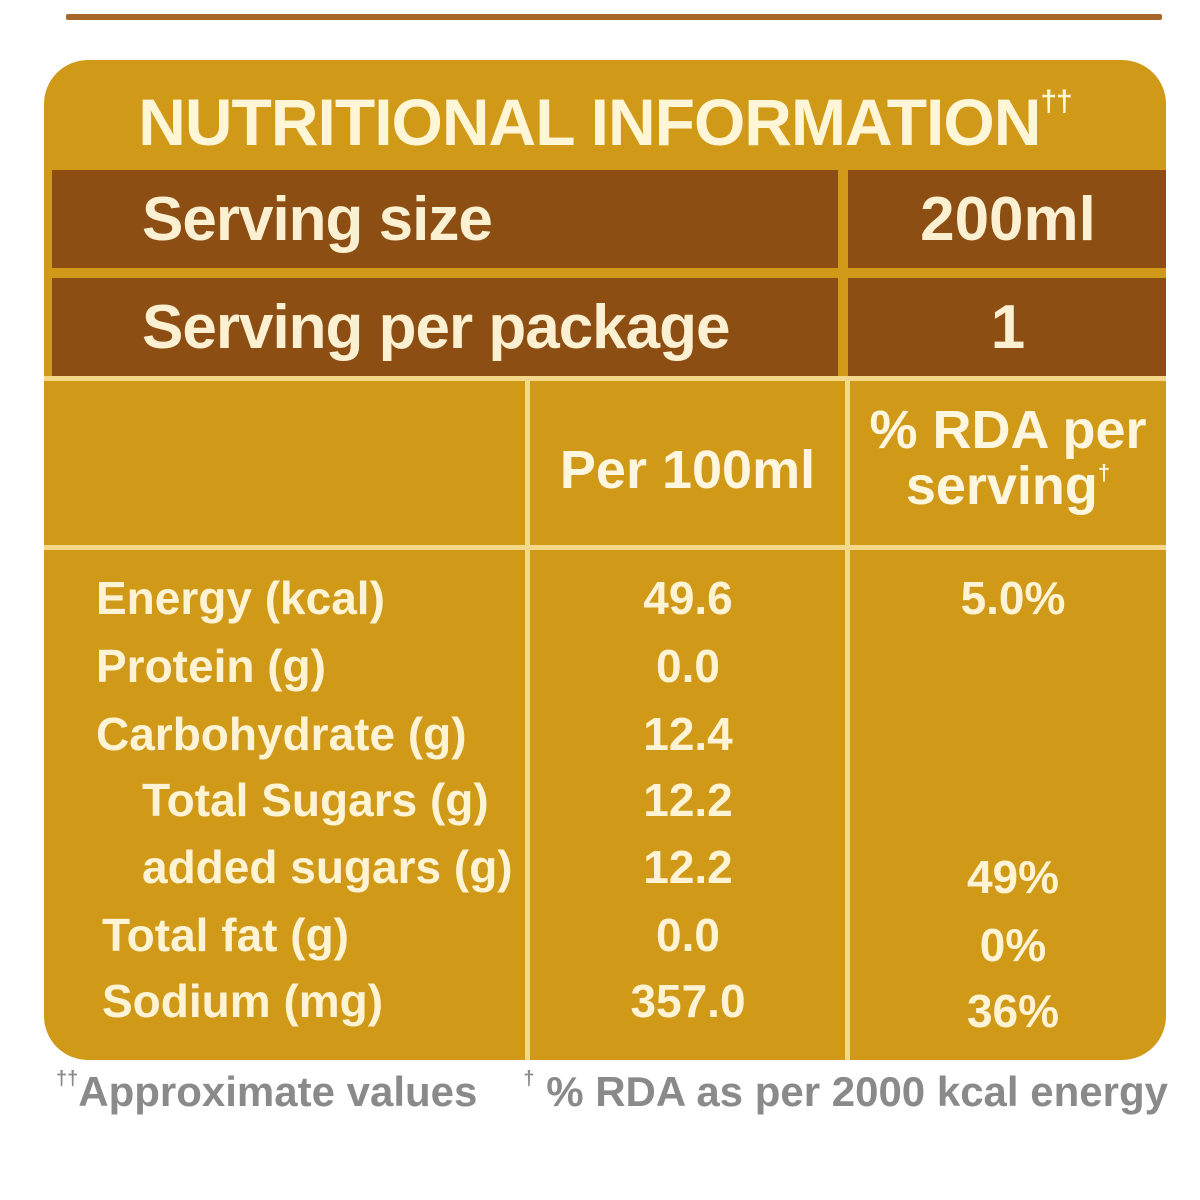  I want to click on column-header-per-100ml-text: Per 100ml, so click(687, 470).